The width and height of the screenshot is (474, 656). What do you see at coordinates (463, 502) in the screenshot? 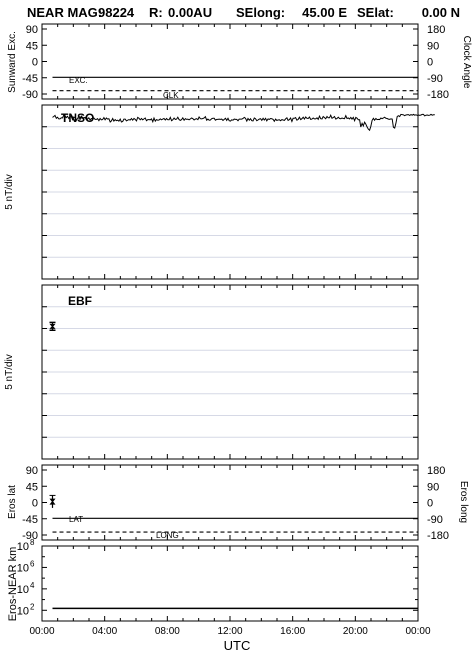
I see `eros-long-axis-label: Eros long` at bounding box center [463, 502].